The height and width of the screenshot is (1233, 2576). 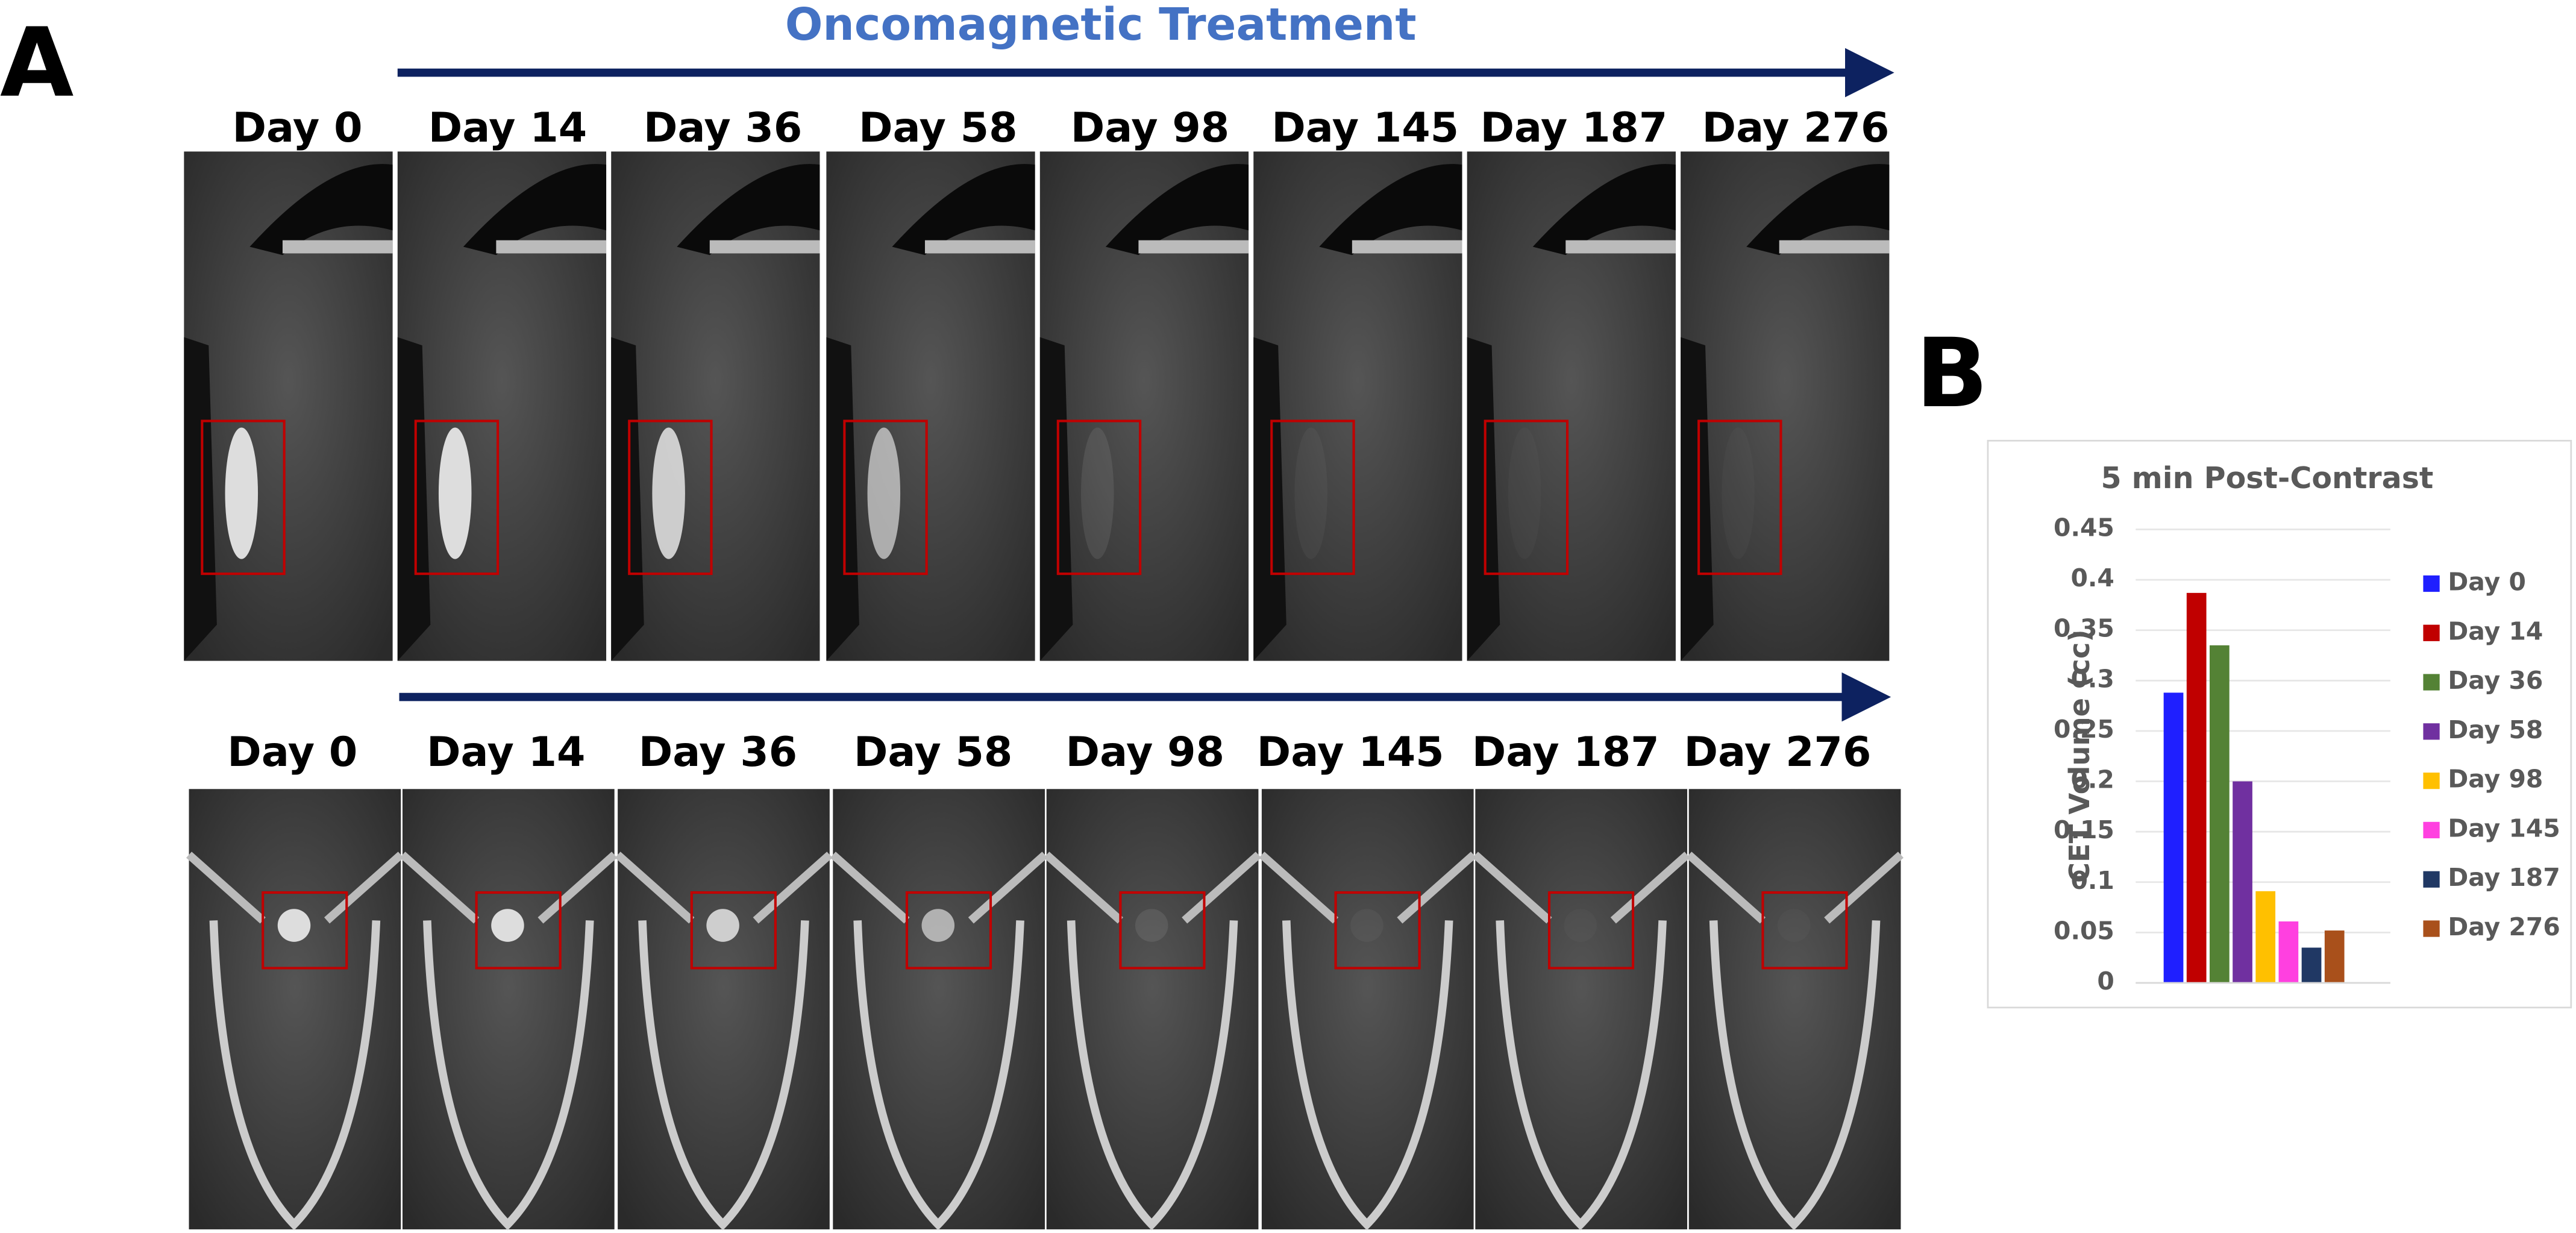 What do you see at coordinates (2267, 477) in the screenshot?
I see `chart-title: 5 min Post-Contrast` at bounding box center [2267, 477].